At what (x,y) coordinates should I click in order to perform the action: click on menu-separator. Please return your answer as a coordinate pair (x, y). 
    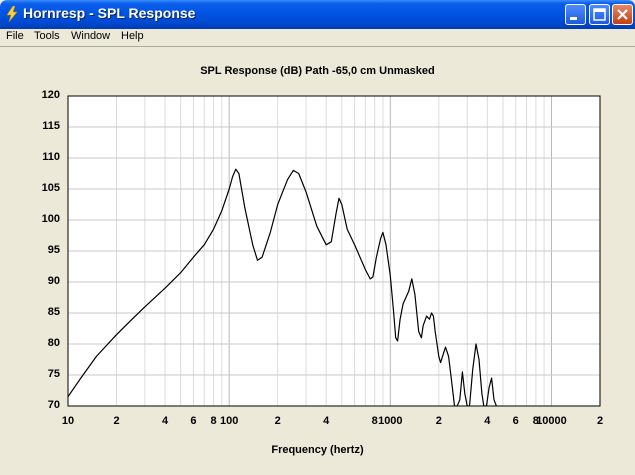
    Looking at the image, I should click on (317, 46).